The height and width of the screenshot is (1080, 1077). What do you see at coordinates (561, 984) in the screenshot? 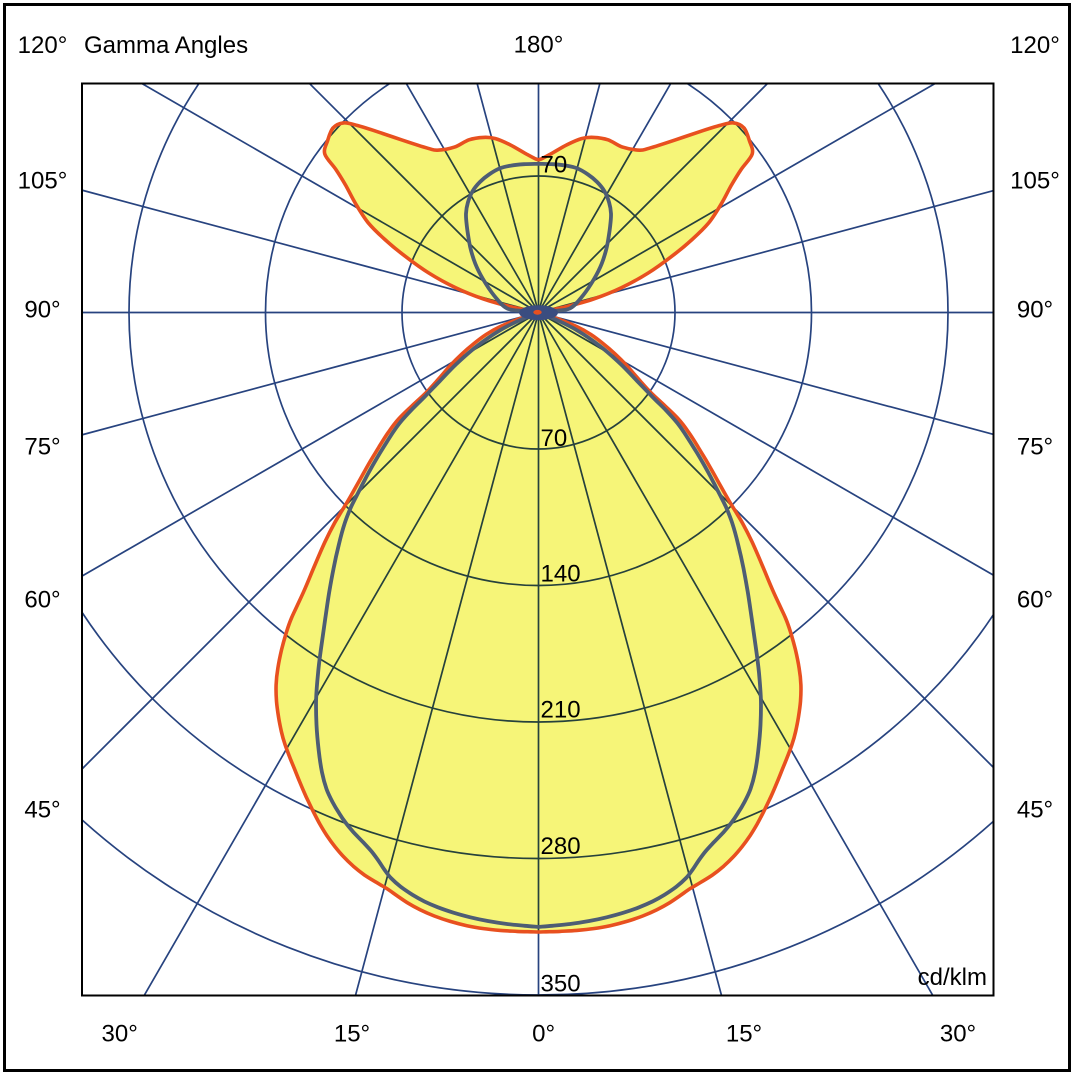
I see `svg-text: 350` at bounding box center [561, 984].